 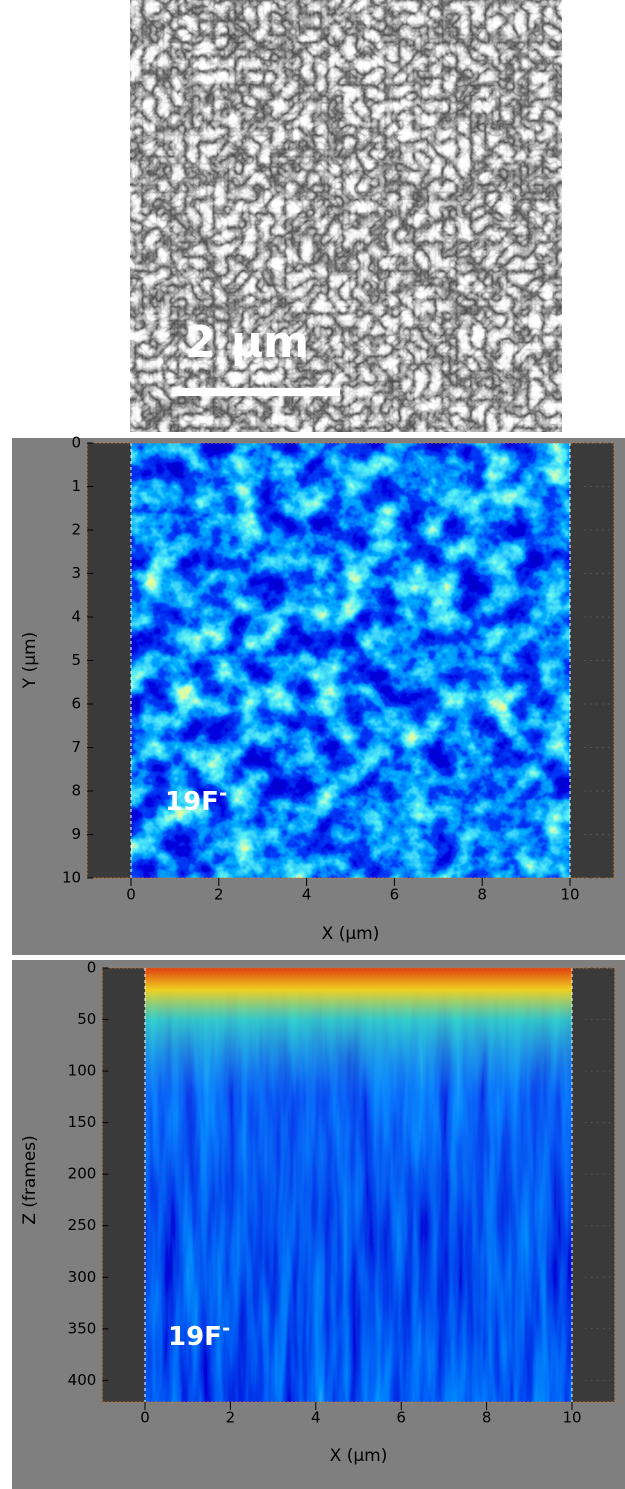 I want to click on y-tick-label: 2, so click(x=77, y=530).